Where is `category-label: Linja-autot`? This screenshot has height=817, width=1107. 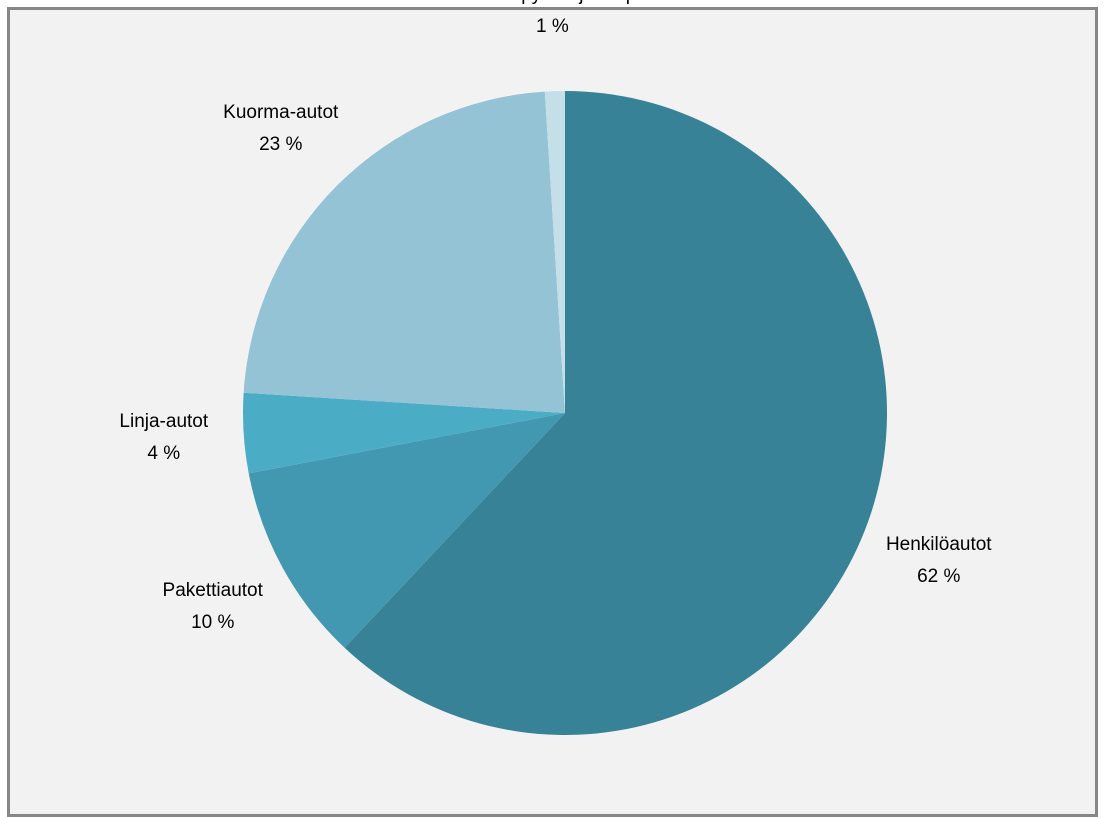
category-label: Linja-autot is located at coordinates (164, 422).